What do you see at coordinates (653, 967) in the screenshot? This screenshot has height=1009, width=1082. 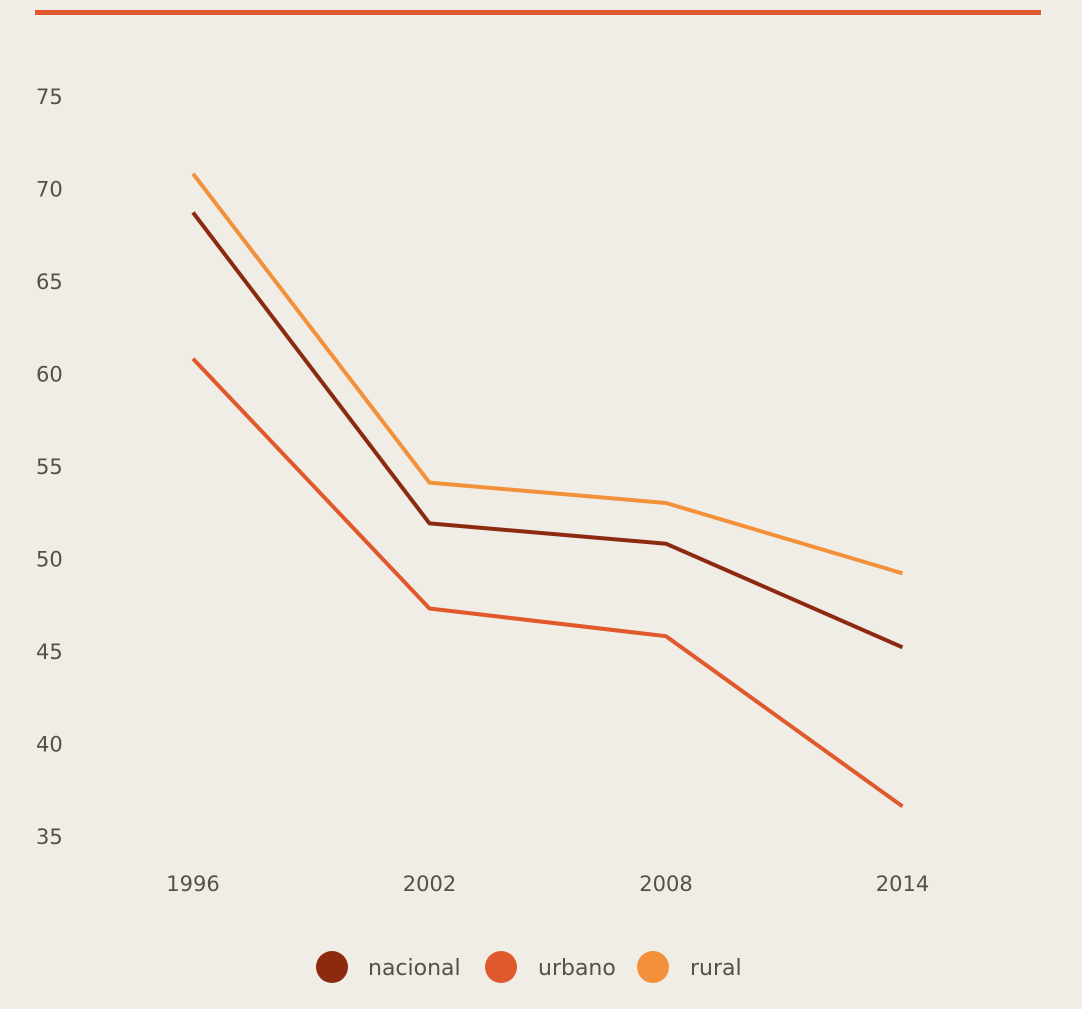 I see `legend-swatch-rural` at bounding box center [653, 967].